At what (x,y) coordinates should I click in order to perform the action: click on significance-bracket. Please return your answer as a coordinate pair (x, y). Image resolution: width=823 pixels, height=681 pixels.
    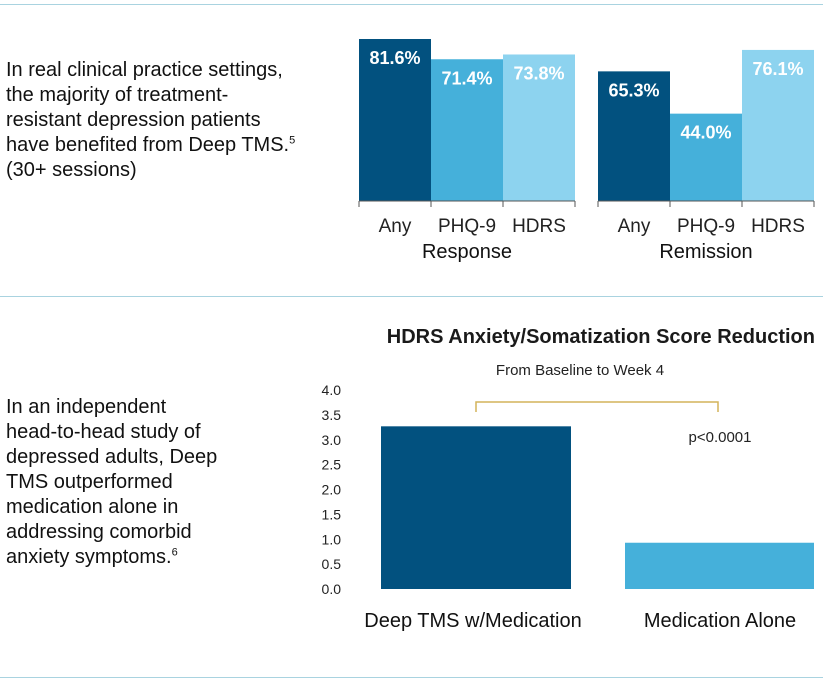
    Looking at the image, I should click on (597, 406).